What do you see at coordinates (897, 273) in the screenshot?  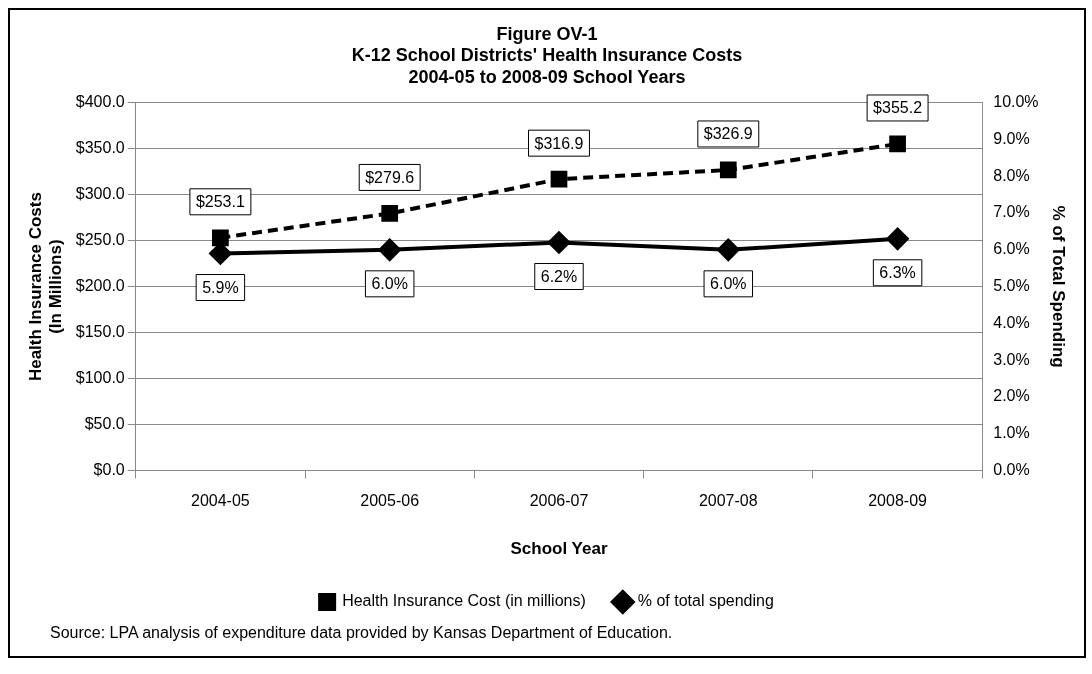 I see `data-label: 6.3%` at bounding box center [897, 273].